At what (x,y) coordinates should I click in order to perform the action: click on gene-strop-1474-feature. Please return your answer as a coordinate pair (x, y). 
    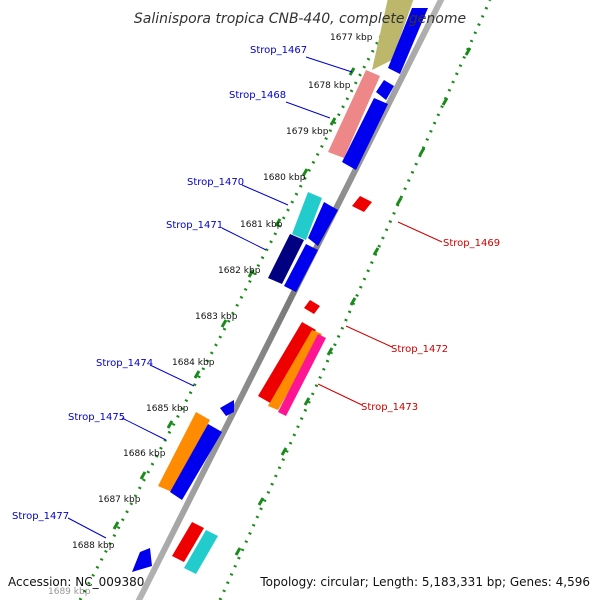
    Looking at the image, I should click on (227, 408).